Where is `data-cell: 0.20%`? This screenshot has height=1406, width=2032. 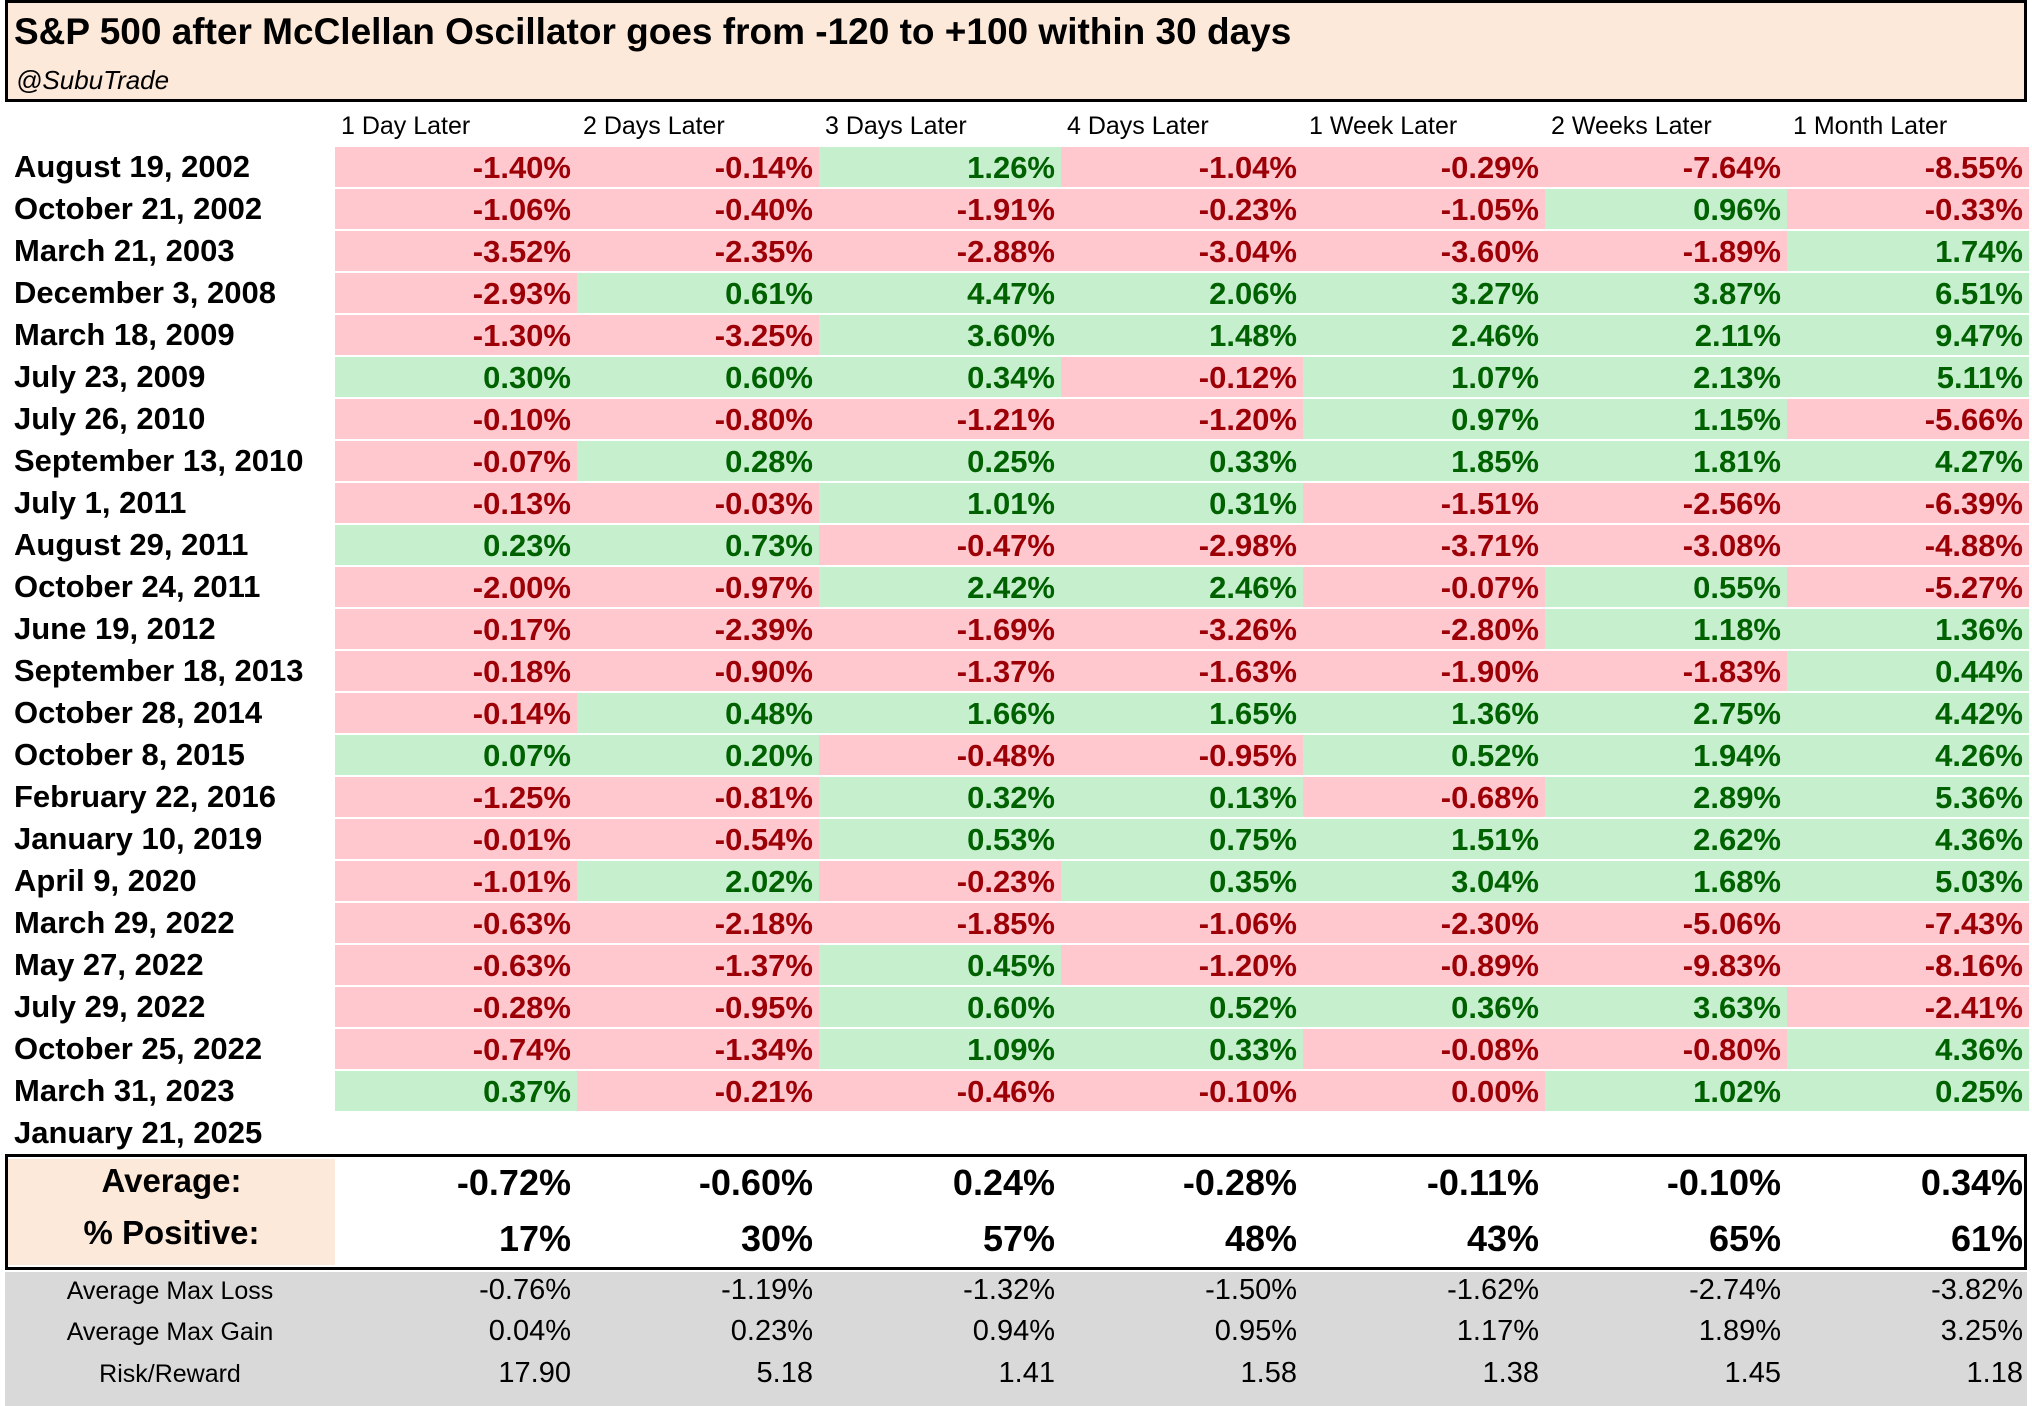 data-cell: 0.20% is located at coordinates (698, 755).